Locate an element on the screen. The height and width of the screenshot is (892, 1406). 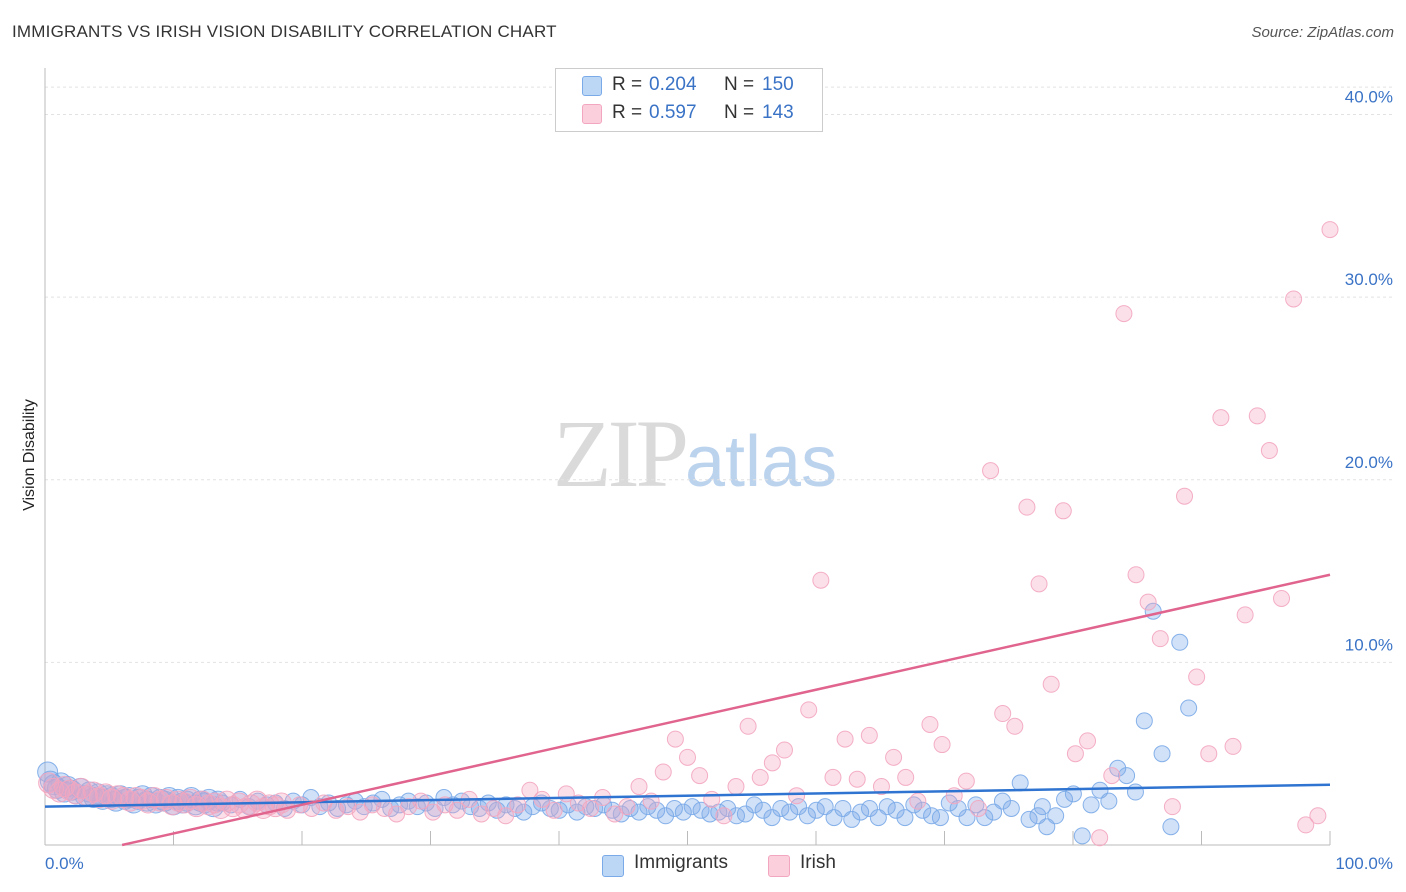
x-tick-label: 0.0% is located at coordinates (64, 863).